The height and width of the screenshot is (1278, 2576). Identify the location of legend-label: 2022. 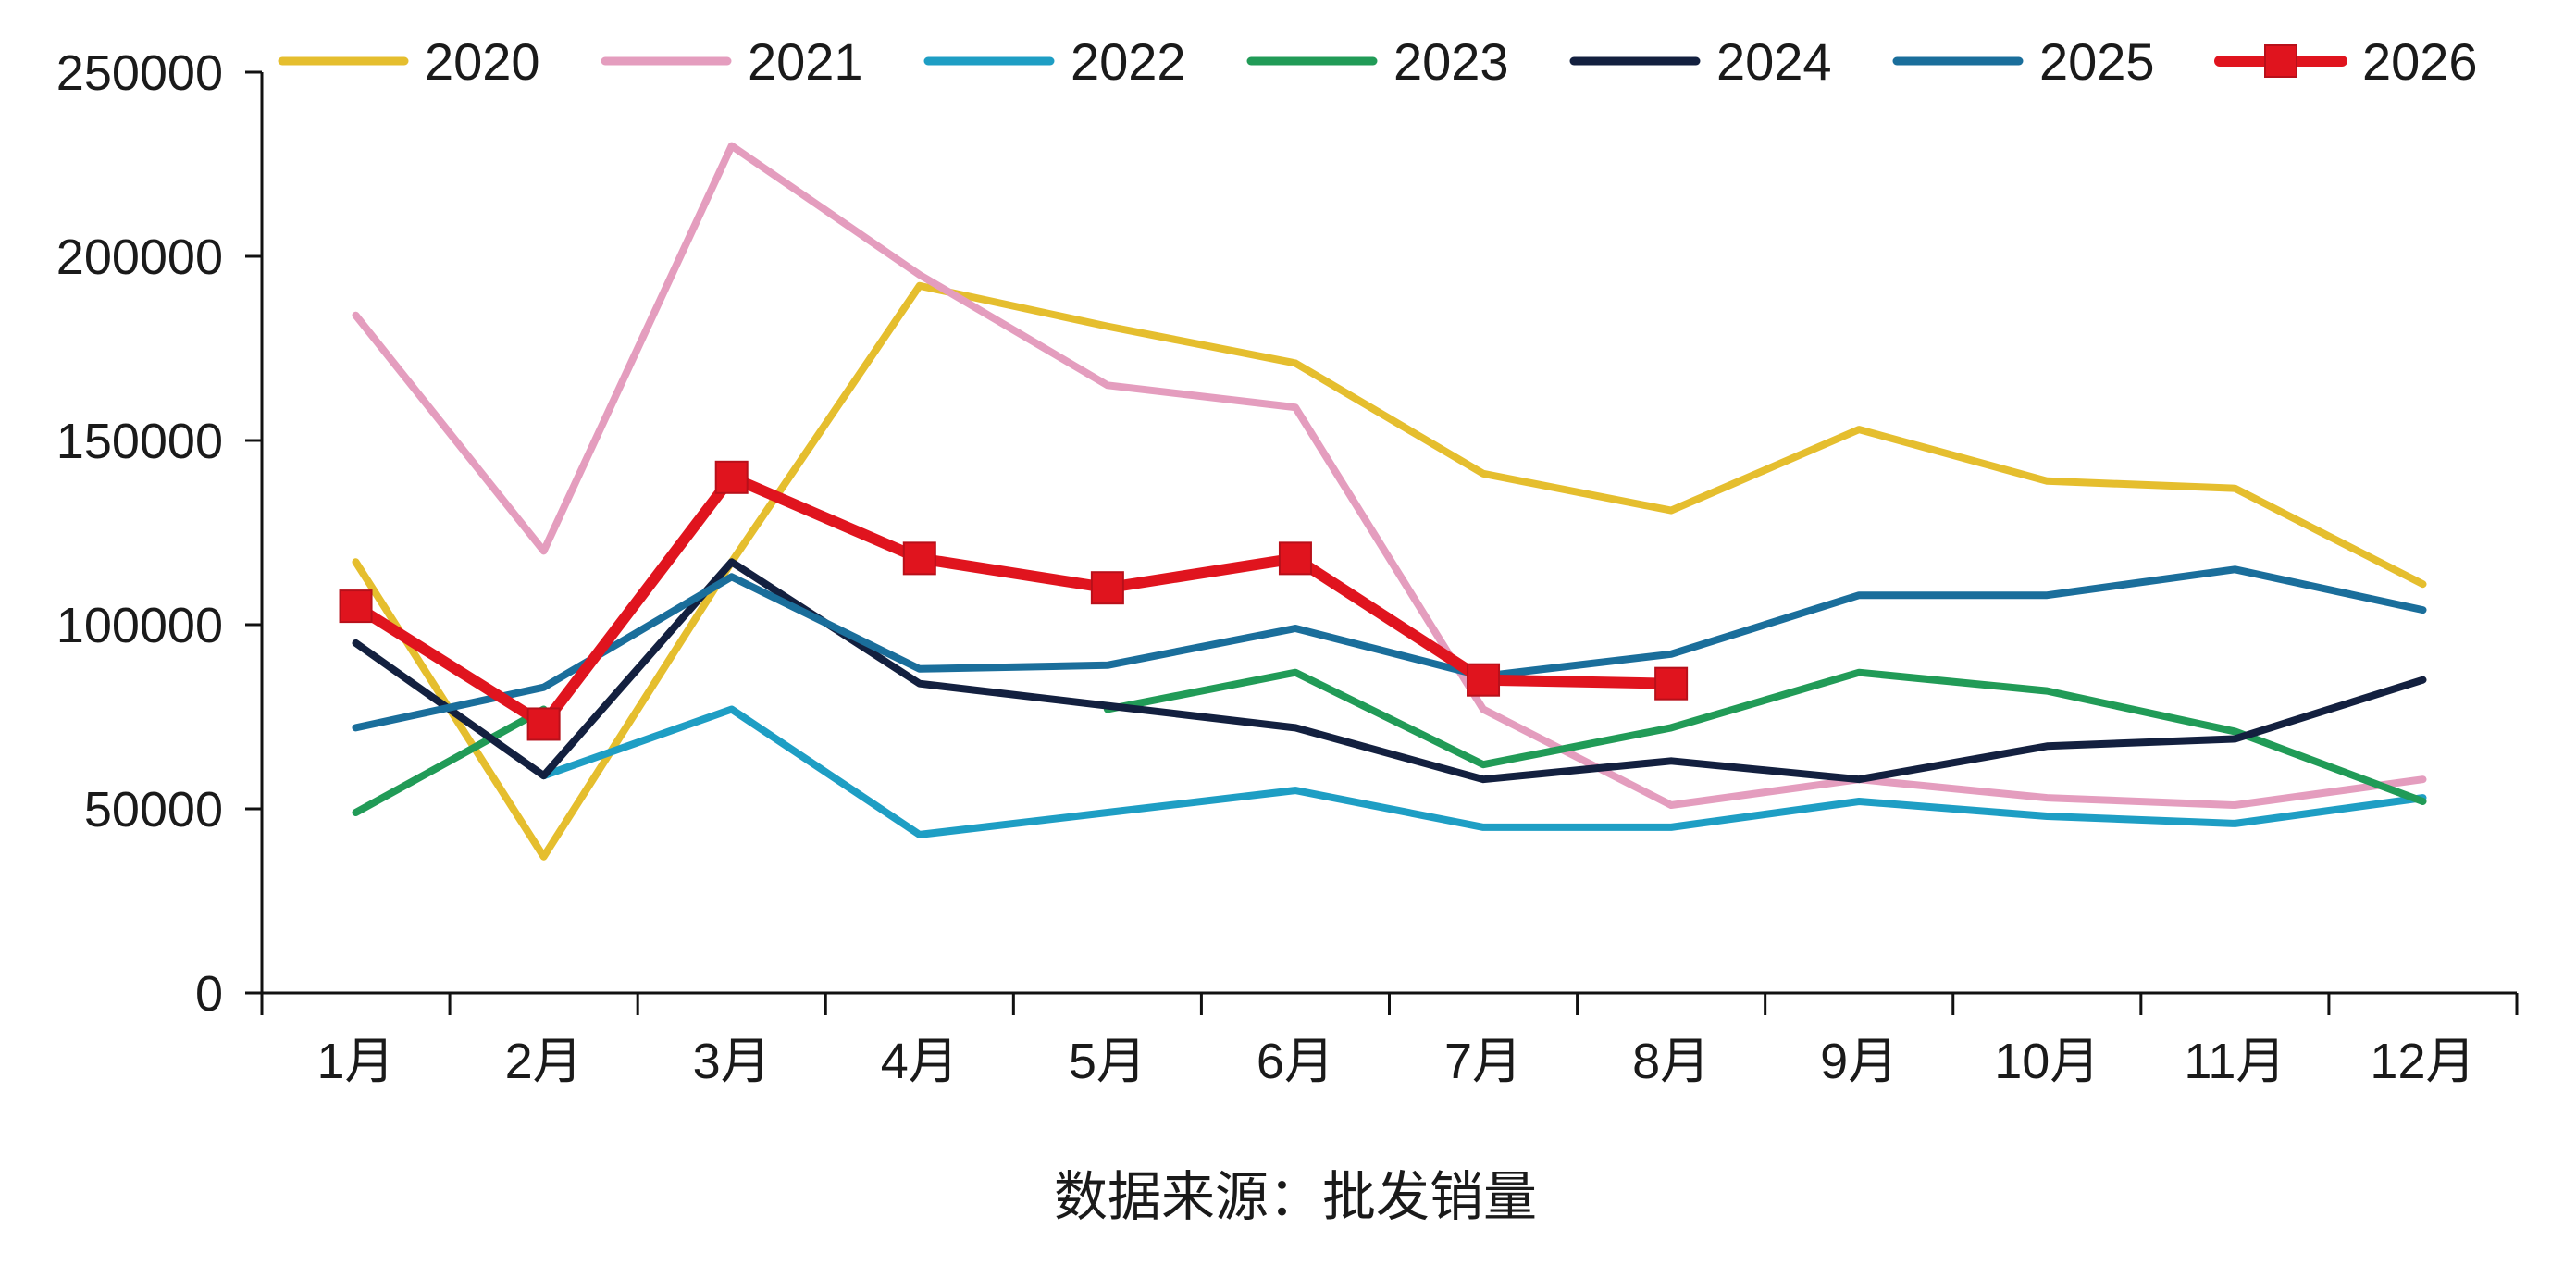
(1128, 61).